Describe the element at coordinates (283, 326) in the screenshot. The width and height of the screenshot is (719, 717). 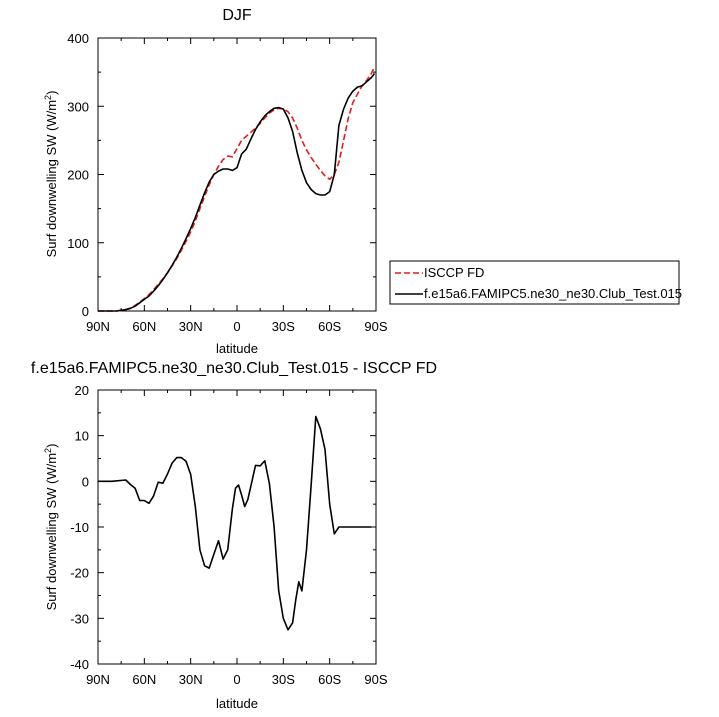
I see `top-x-tick-label: 30S` at that location.